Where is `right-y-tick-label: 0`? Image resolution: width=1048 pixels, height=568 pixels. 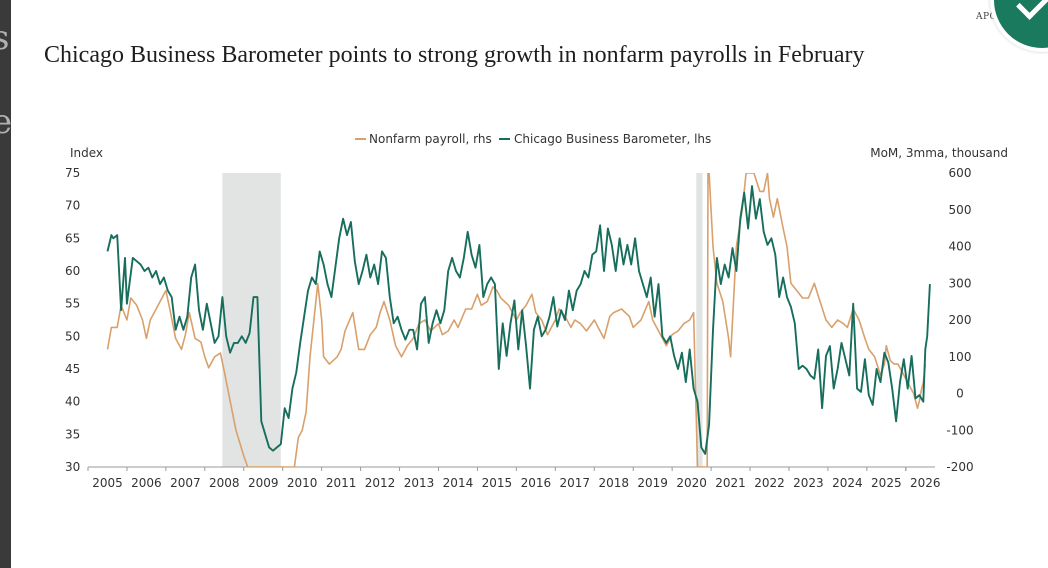
right-y-tick-label: 0 is located at coordinates (960, 394).